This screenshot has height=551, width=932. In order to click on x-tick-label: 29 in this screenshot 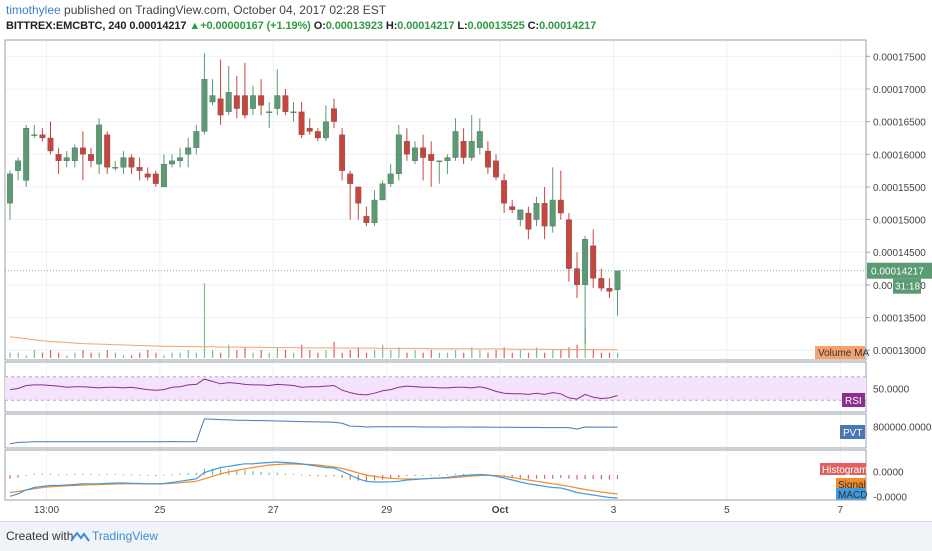, I will do `click(387, 510)`.